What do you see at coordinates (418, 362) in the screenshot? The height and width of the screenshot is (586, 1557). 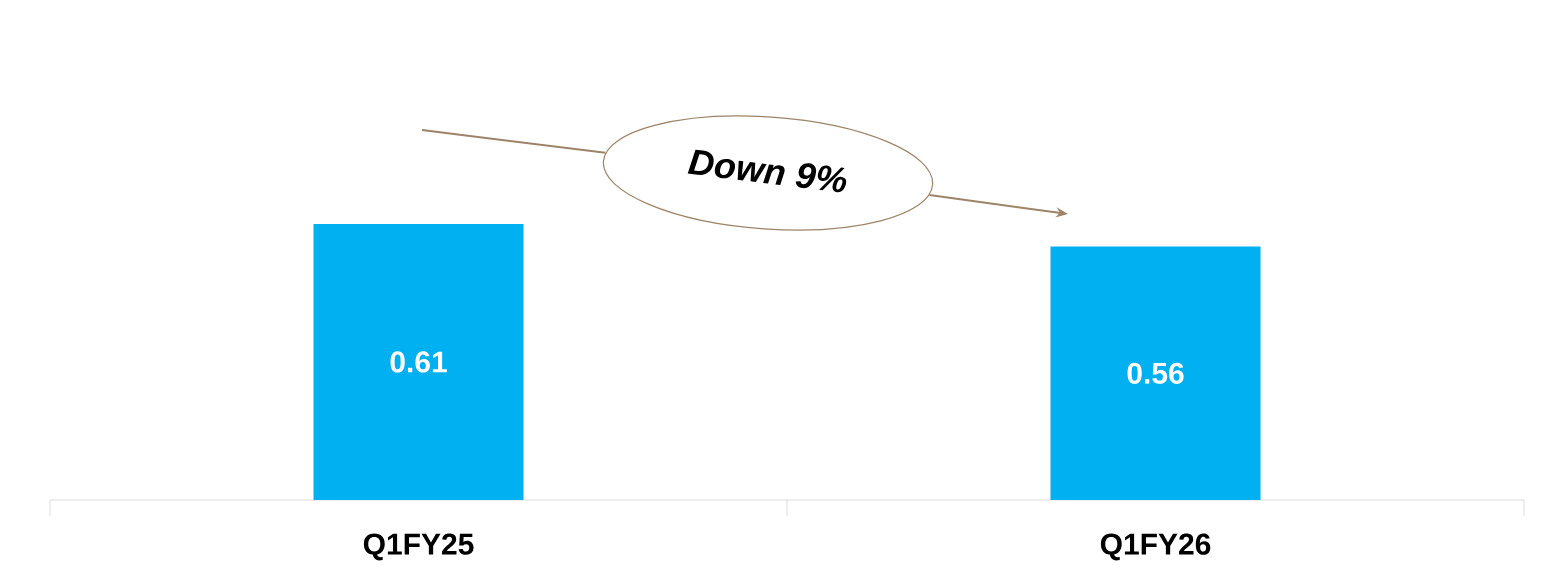 I see `data-label: 0.61` at bounding box center [418, 362].